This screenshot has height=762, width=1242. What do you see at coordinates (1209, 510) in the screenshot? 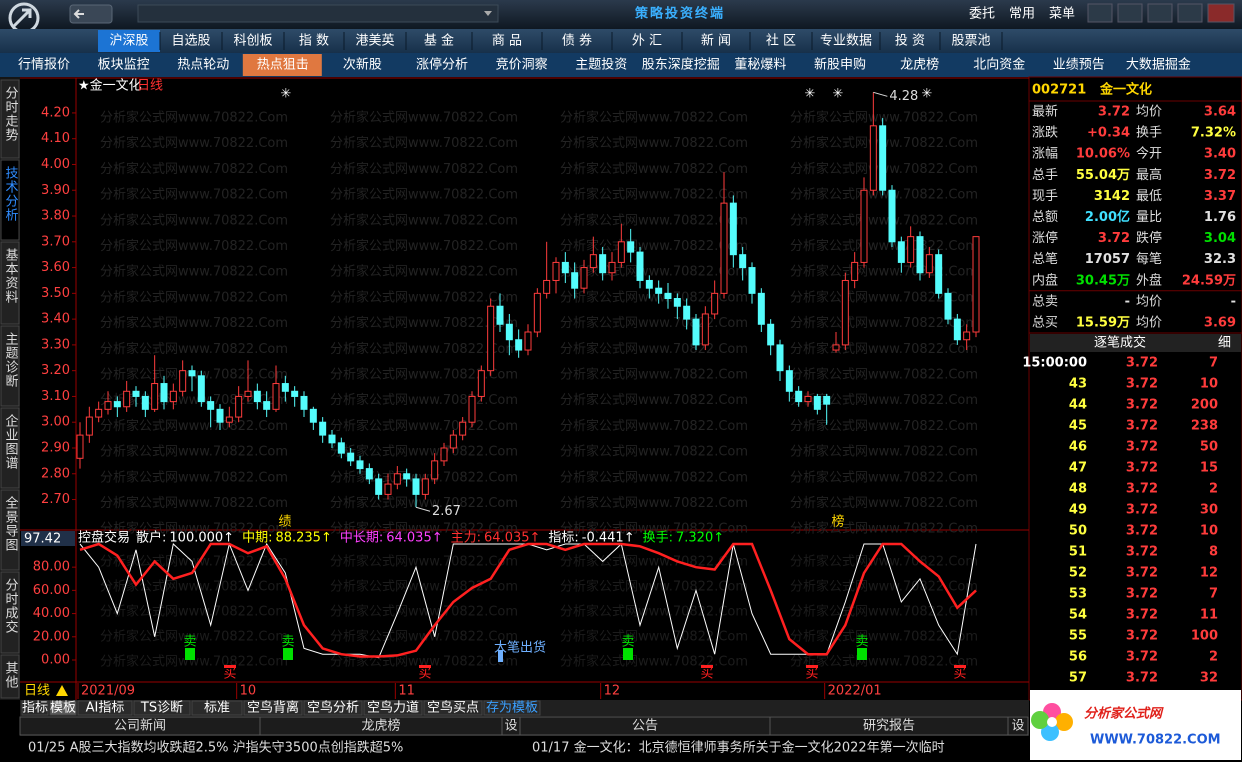
I see `trade-volume: 30` at bounding box center [1209, 510].